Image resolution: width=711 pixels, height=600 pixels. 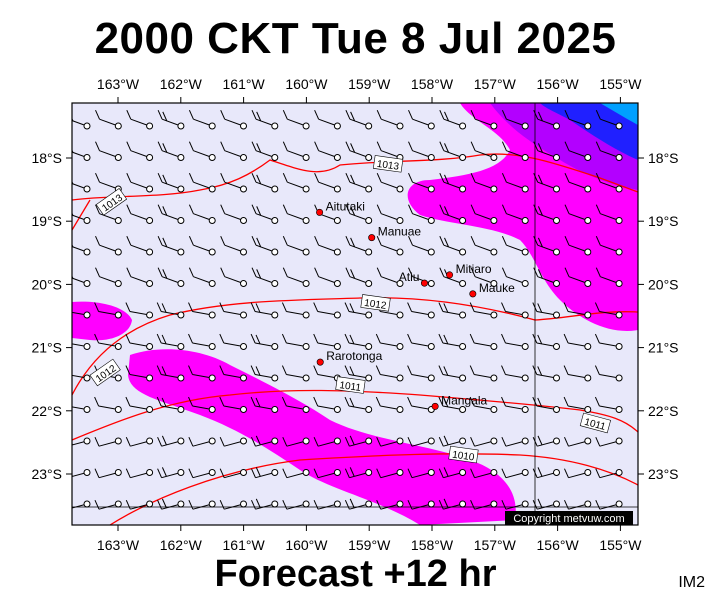 What do you see at coordinates (663, 284) in the screenshot?
I see `lat-tick-label: 20°S` at bounding box center [663, 284].